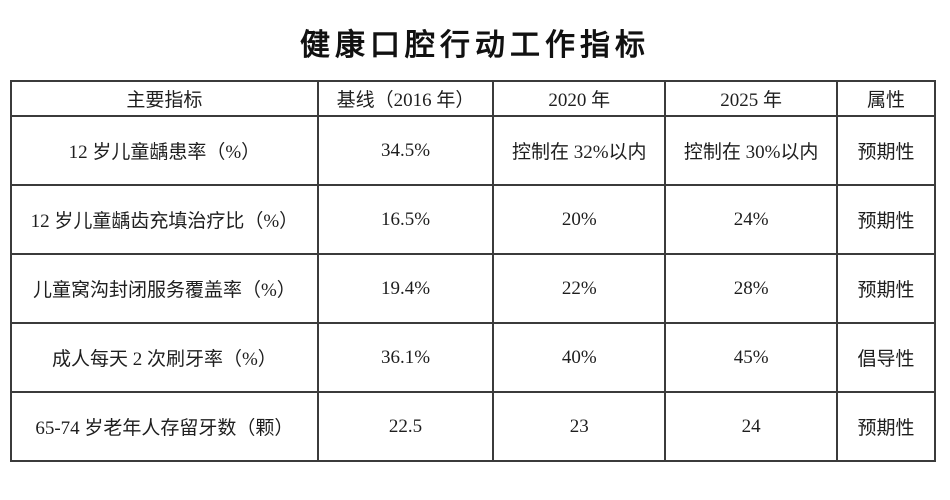 Image resolution: width=950 pixels, height=500 pixels. What do you see at coordinates (405, 288) in the screenshot?
I see `cell-baseline: 19.4%` at bounding box center [405, 288].